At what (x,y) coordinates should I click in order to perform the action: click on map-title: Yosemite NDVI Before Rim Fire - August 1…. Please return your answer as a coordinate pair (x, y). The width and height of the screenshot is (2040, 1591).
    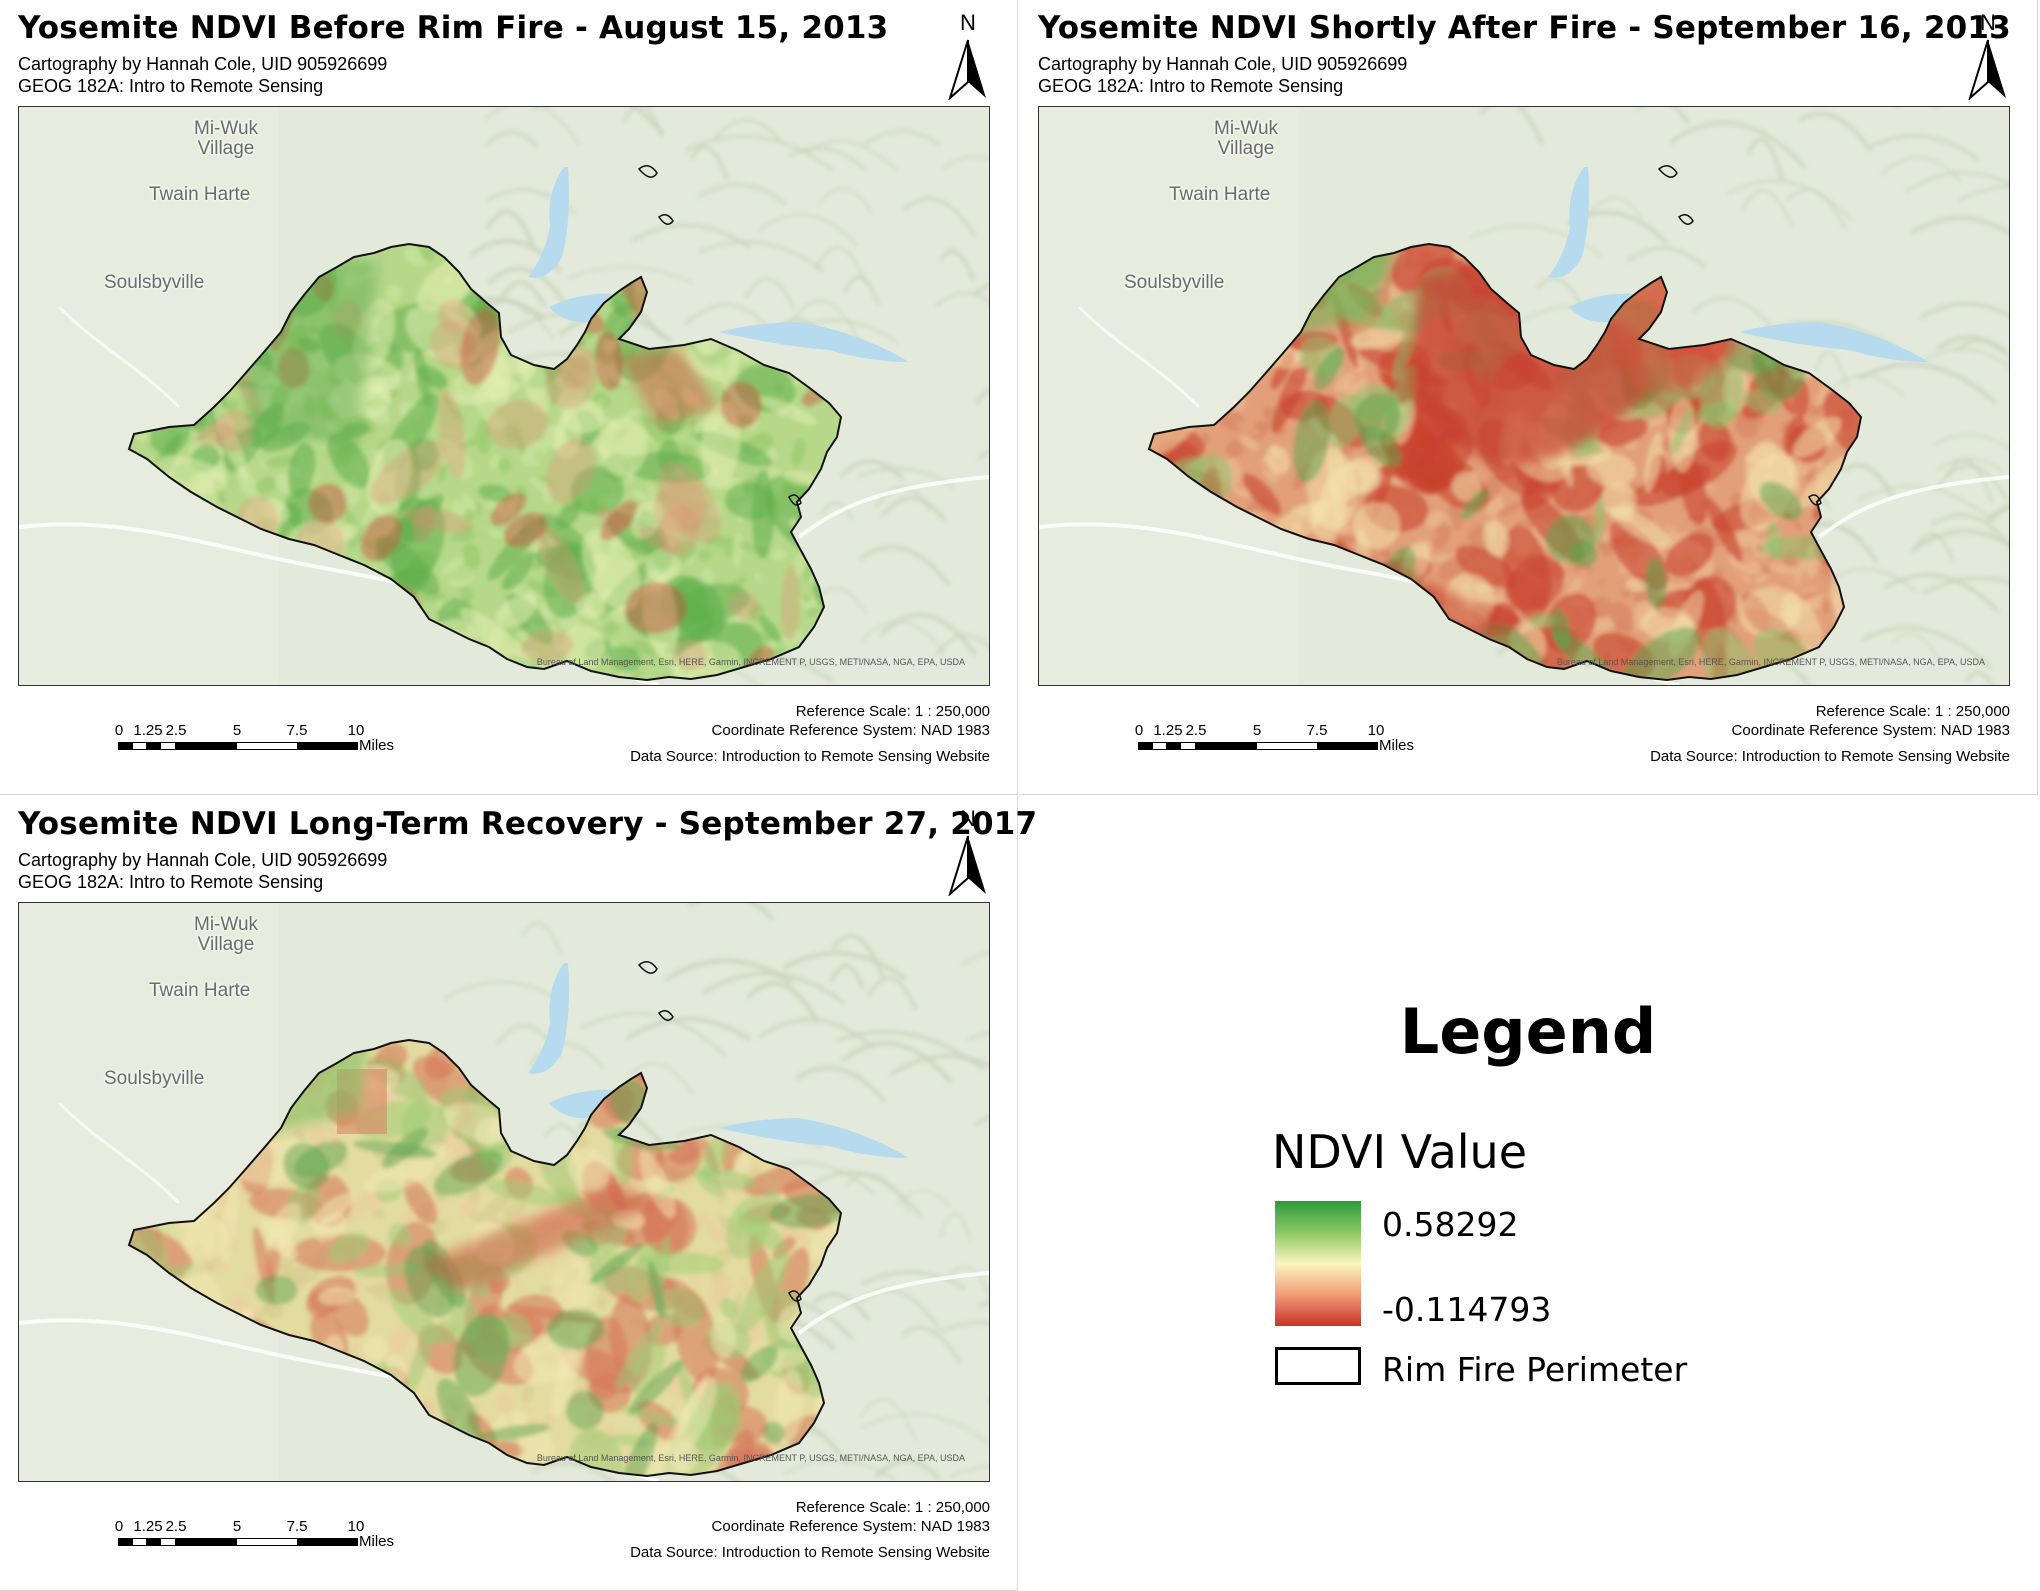
    Looking at the image, I should click on (453, 28).